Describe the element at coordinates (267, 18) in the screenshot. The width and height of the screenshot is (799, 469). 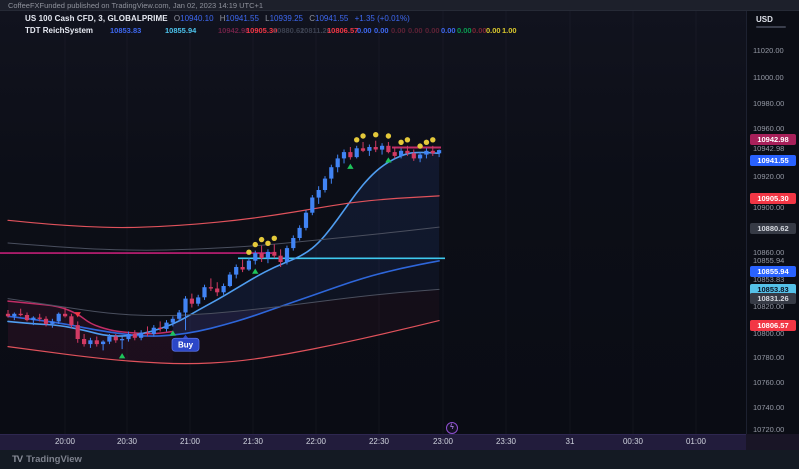
I see `low-label: L` at that location.